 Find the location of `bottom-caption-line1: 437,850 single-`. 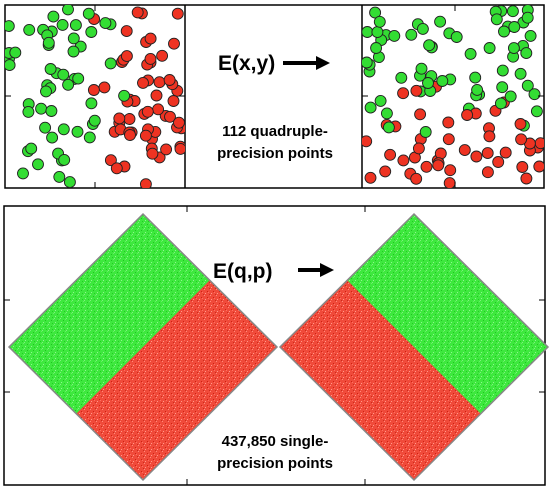

bottom-caption-line1: 437,850 single- is located at coordinates (275, 441).